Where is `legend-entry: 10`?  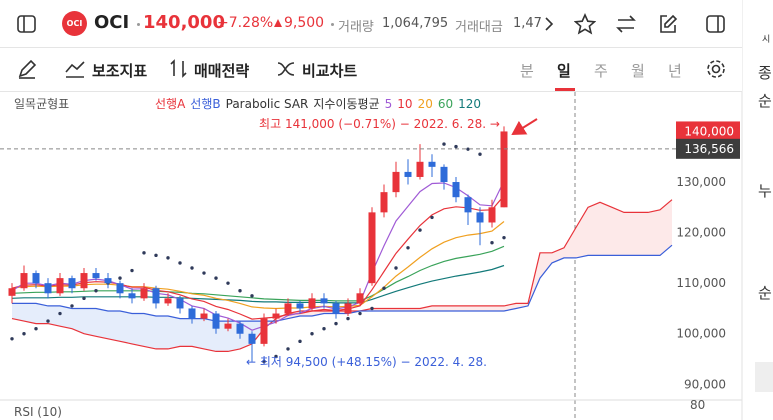 legend-entry: 10 is located at coordinates (404, 104).